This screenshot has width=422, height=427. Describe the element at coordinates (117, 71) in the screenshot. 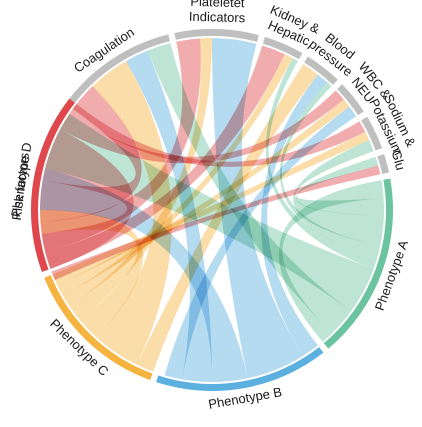

I see `group-arc-coag` at that location.